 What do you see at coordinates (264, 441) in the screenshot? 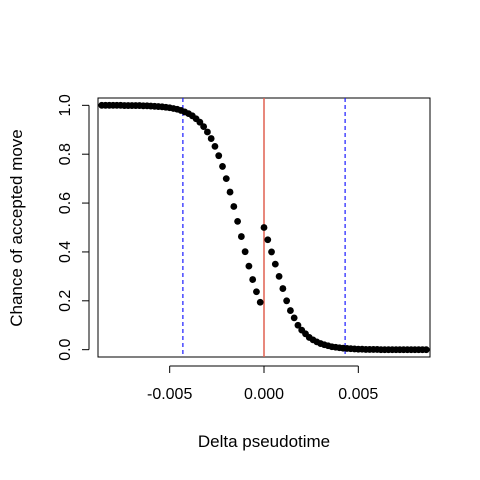
I see `x-axis-title: Delta pseudotime` at bounding box center [264, 441].